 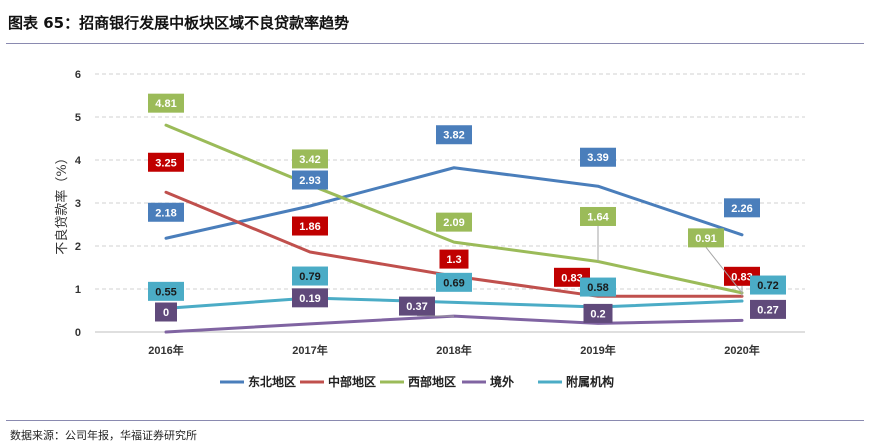 What do you see at coordinates (103, 435) in the screenshot?
I see `source-note: 数据来源：公司年报，华福证券研究所` at bounding box center [103, 435].